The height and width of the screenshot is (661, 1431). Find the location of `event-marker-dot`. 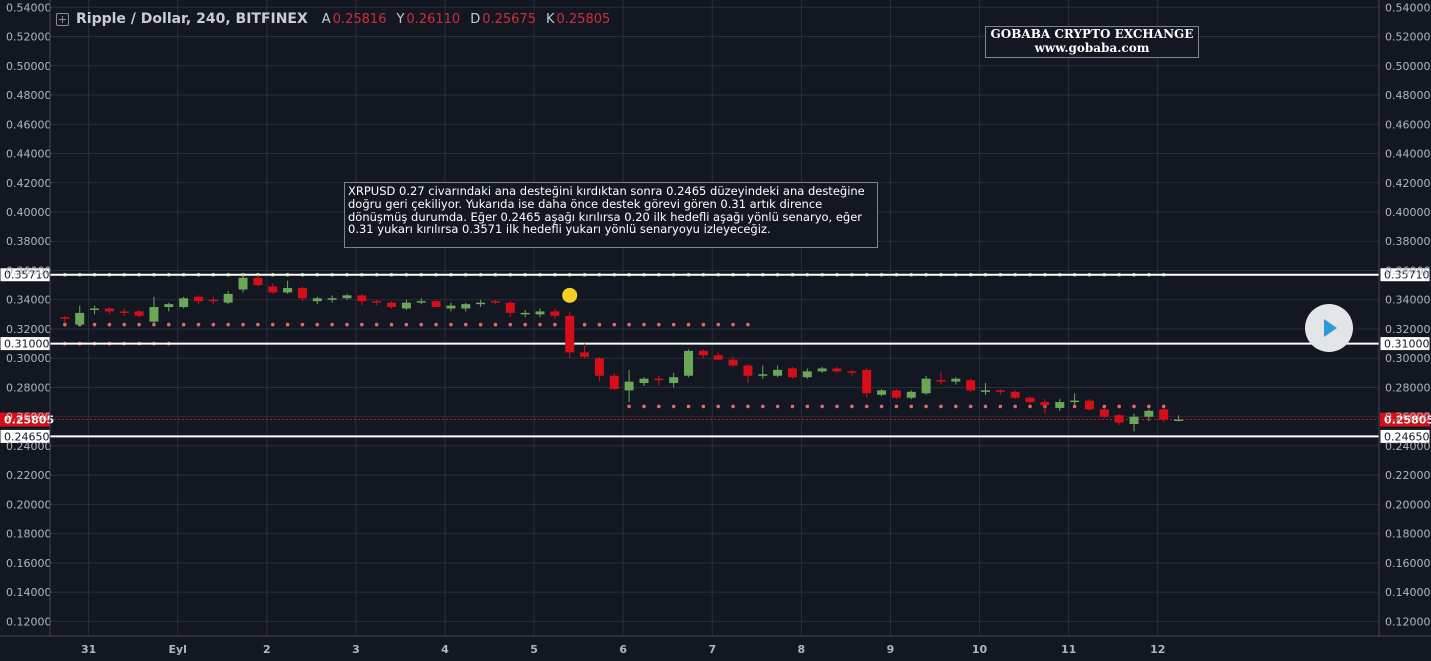

event-marker-dot is located at coordinates (570, 295).